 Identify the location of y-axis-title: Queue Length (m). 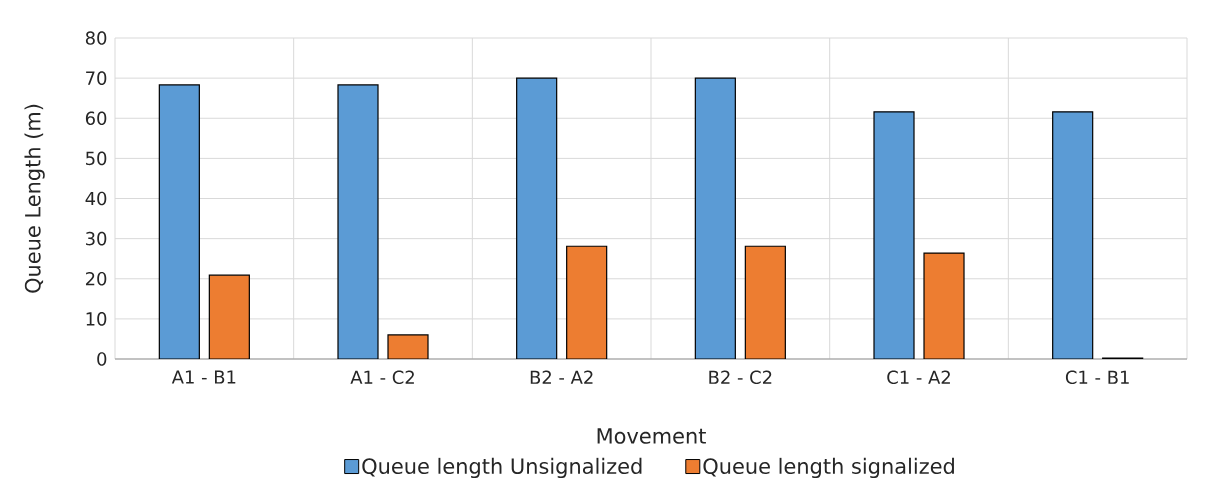
(34, 198).